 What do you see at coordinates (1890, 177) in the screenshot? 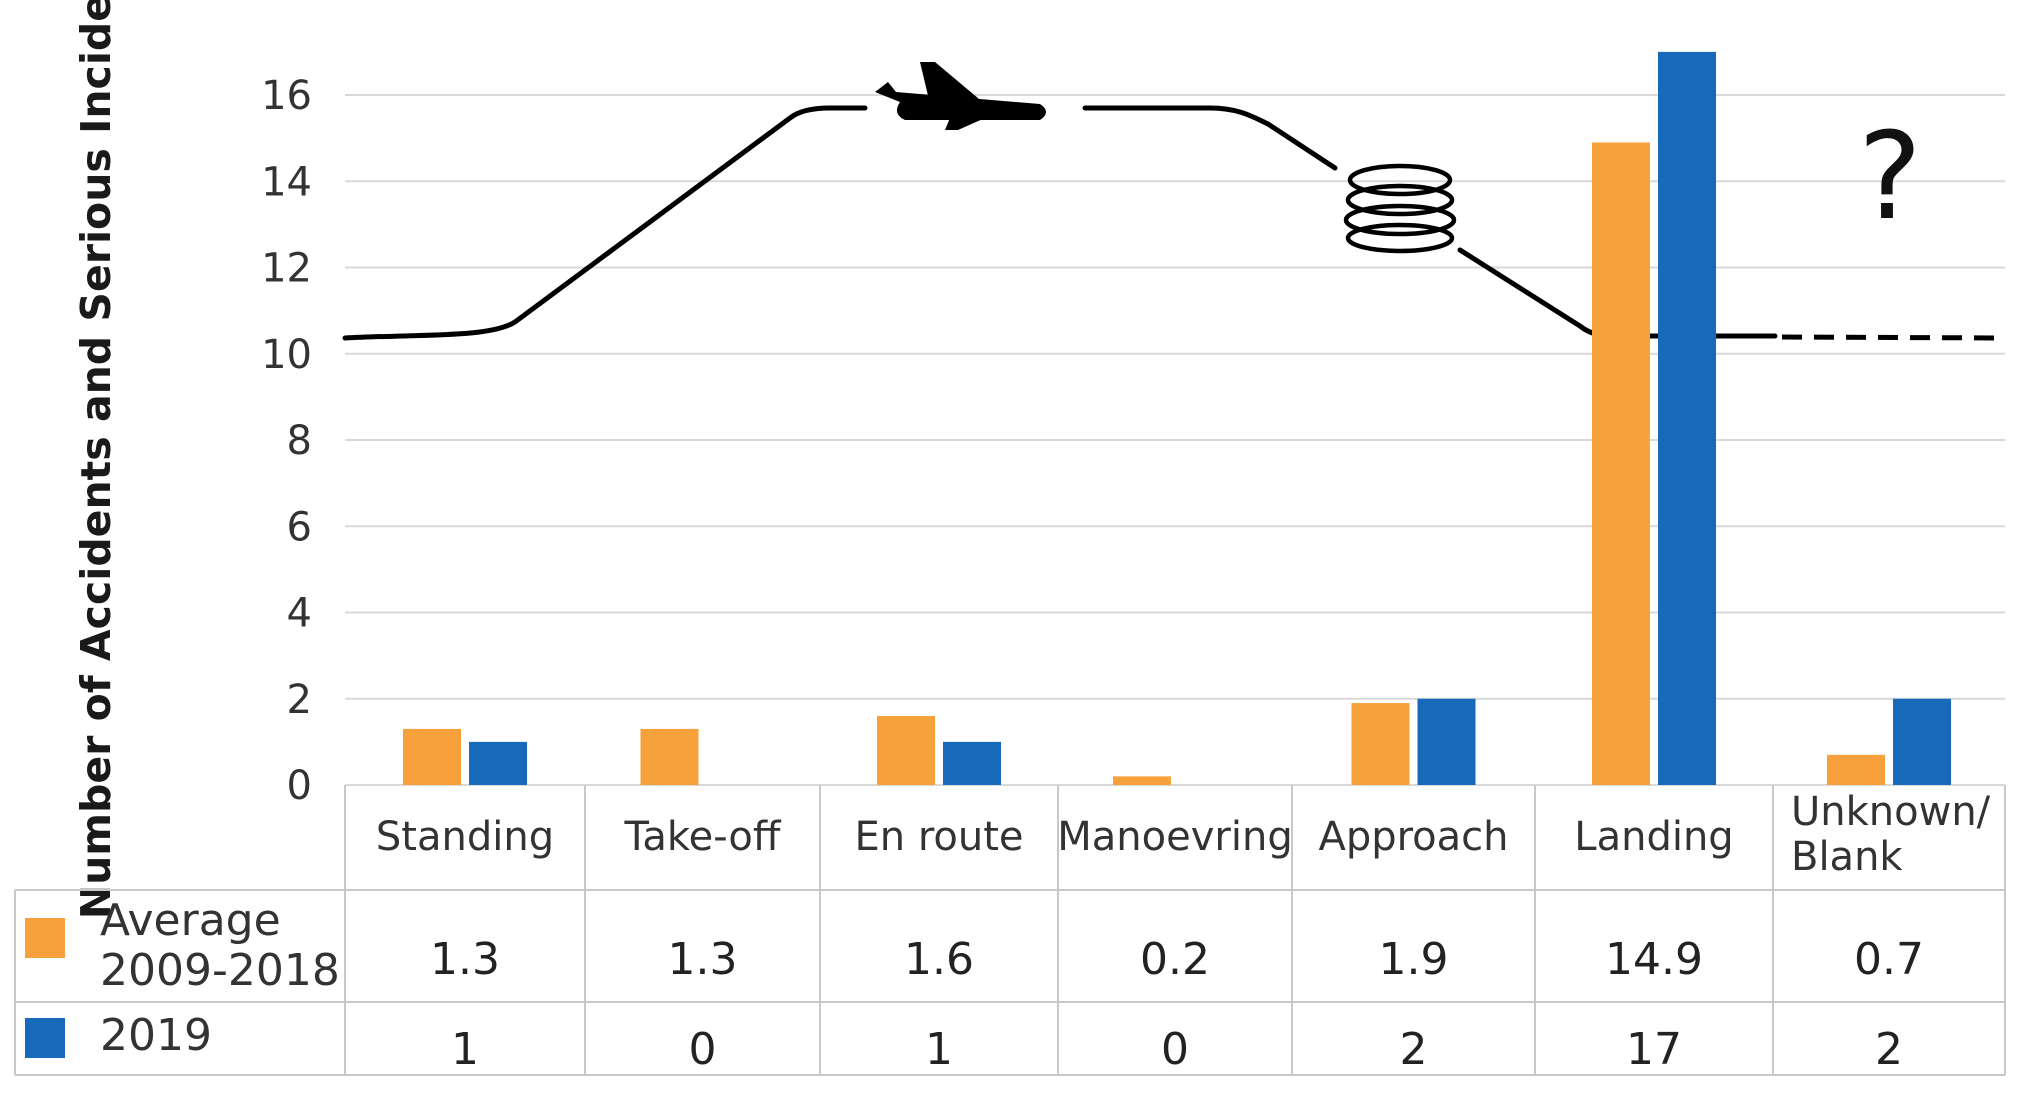
I see `unknown-question-mark: ?` at bounding box center [1890, 177].